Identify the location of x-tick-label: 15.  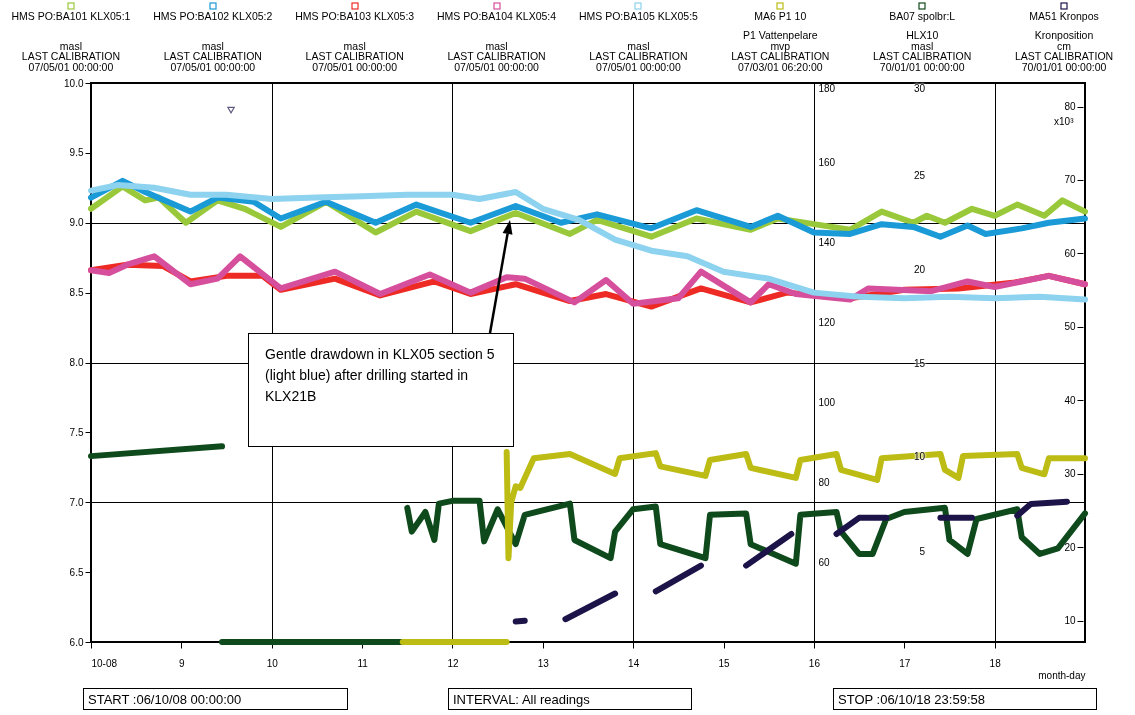
(724, 663).